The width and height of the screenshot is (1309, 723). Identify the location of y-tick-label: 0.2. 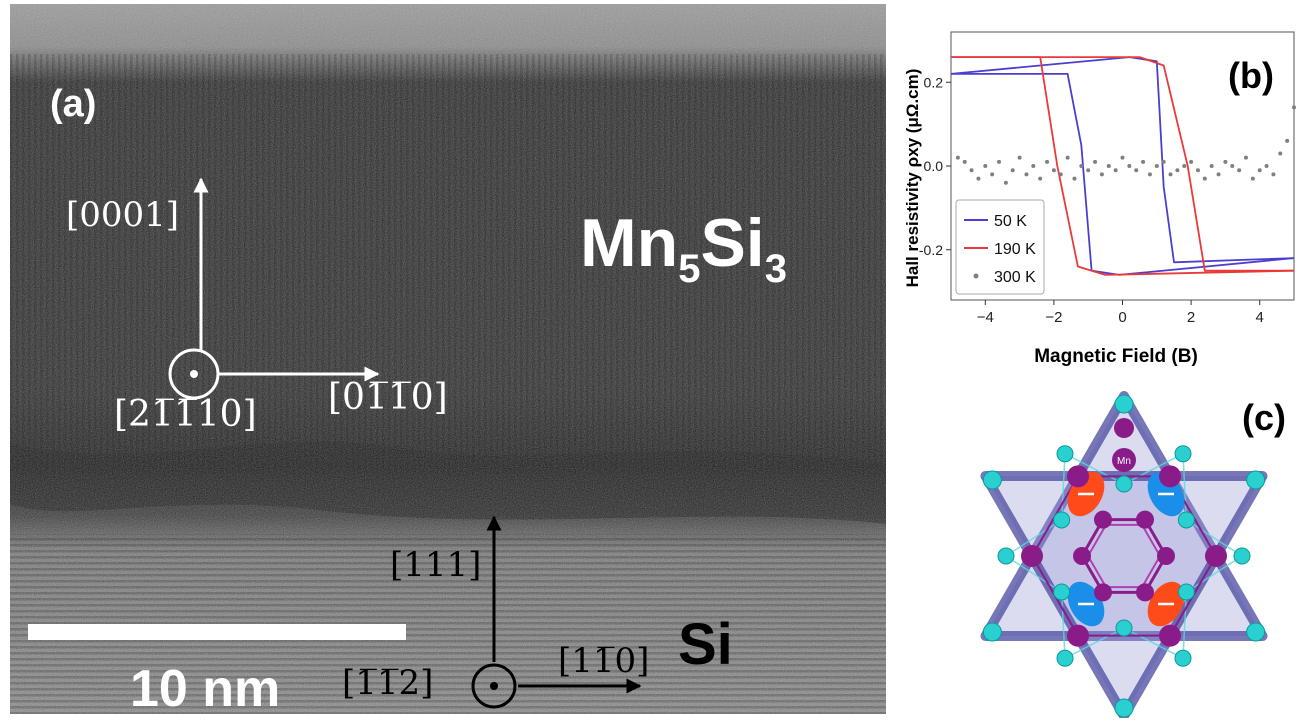
(934, 82).